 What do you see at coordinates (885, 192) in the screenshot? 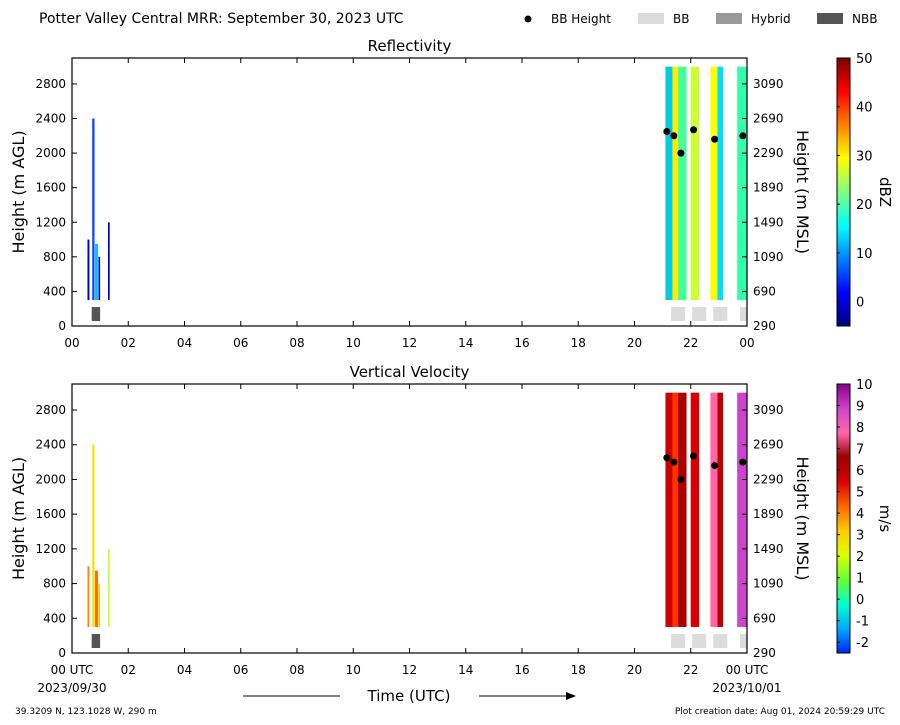
I see `colorbar-label: dBZ` at bounding box center [885, 192].